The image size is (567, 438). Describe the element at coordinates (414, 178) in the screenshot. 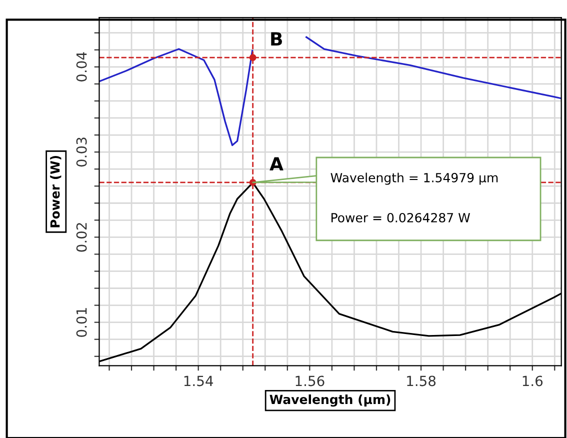

I see `annotation: Wavelength = 1.54979 µm` at that location.